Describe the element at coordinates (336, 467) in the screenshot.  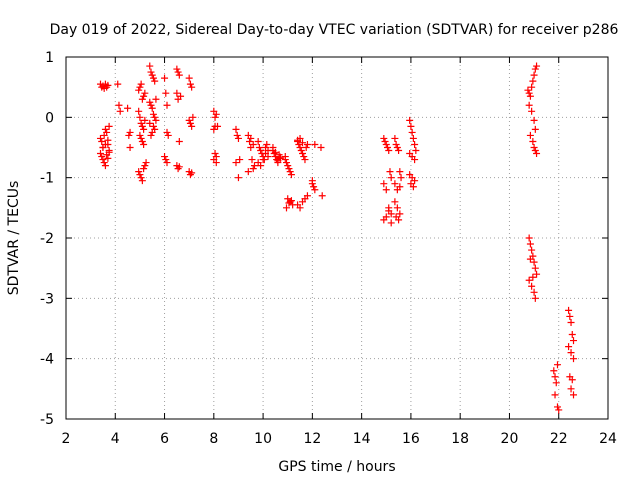
I see `x-axis-label: GPS time / hours` at that location.